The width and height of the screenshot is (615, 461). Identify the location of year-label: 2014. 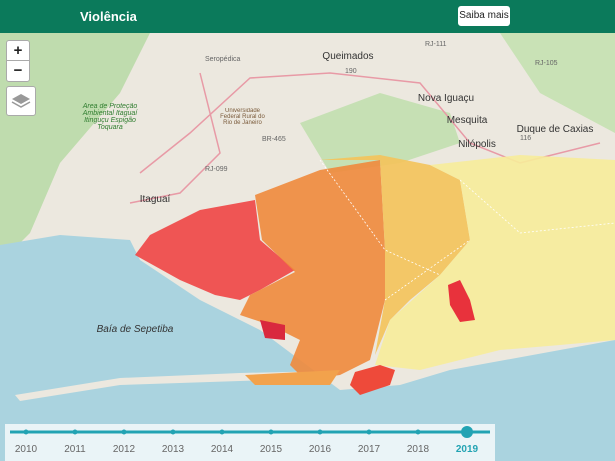
(222, 449).